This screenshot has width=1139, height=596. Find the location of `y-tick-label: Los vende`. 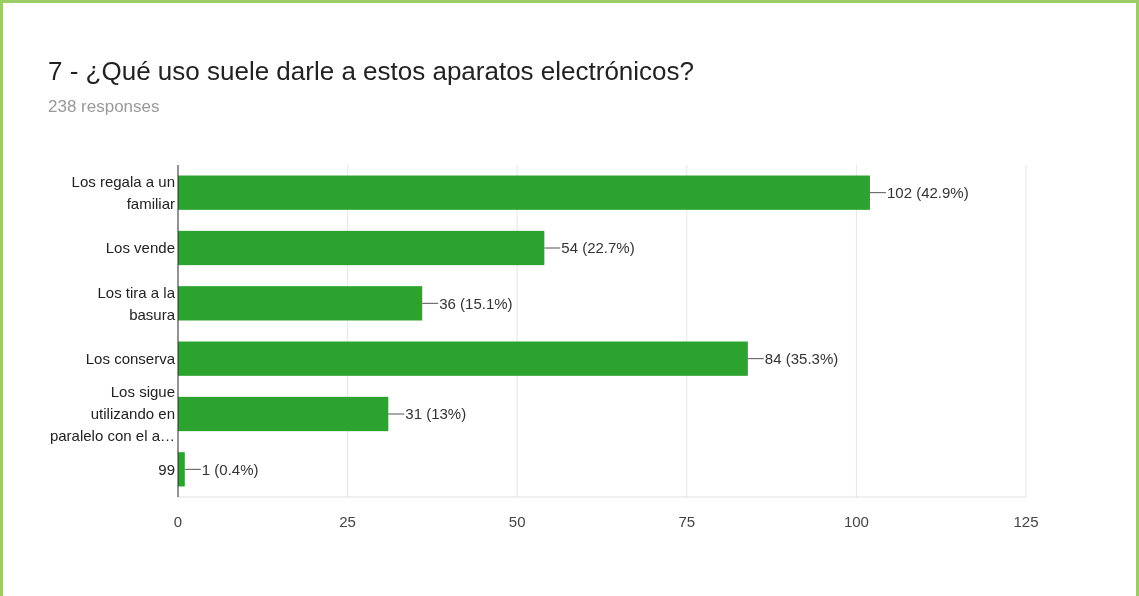

y-tick-label: Los vende is located at coordinates (140, 248).